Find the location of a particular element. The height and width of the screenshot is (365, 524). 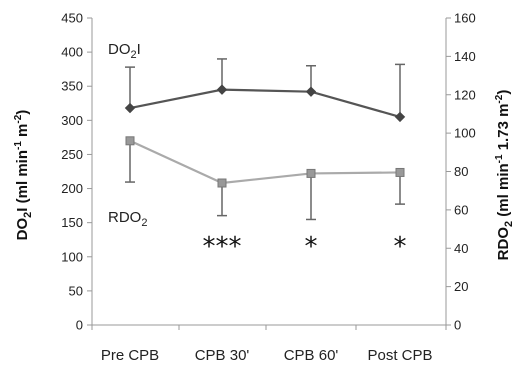

right-axis-ticks: 0 20 40 60 80 100 120 140 160 is located at coordinates (461, 172).